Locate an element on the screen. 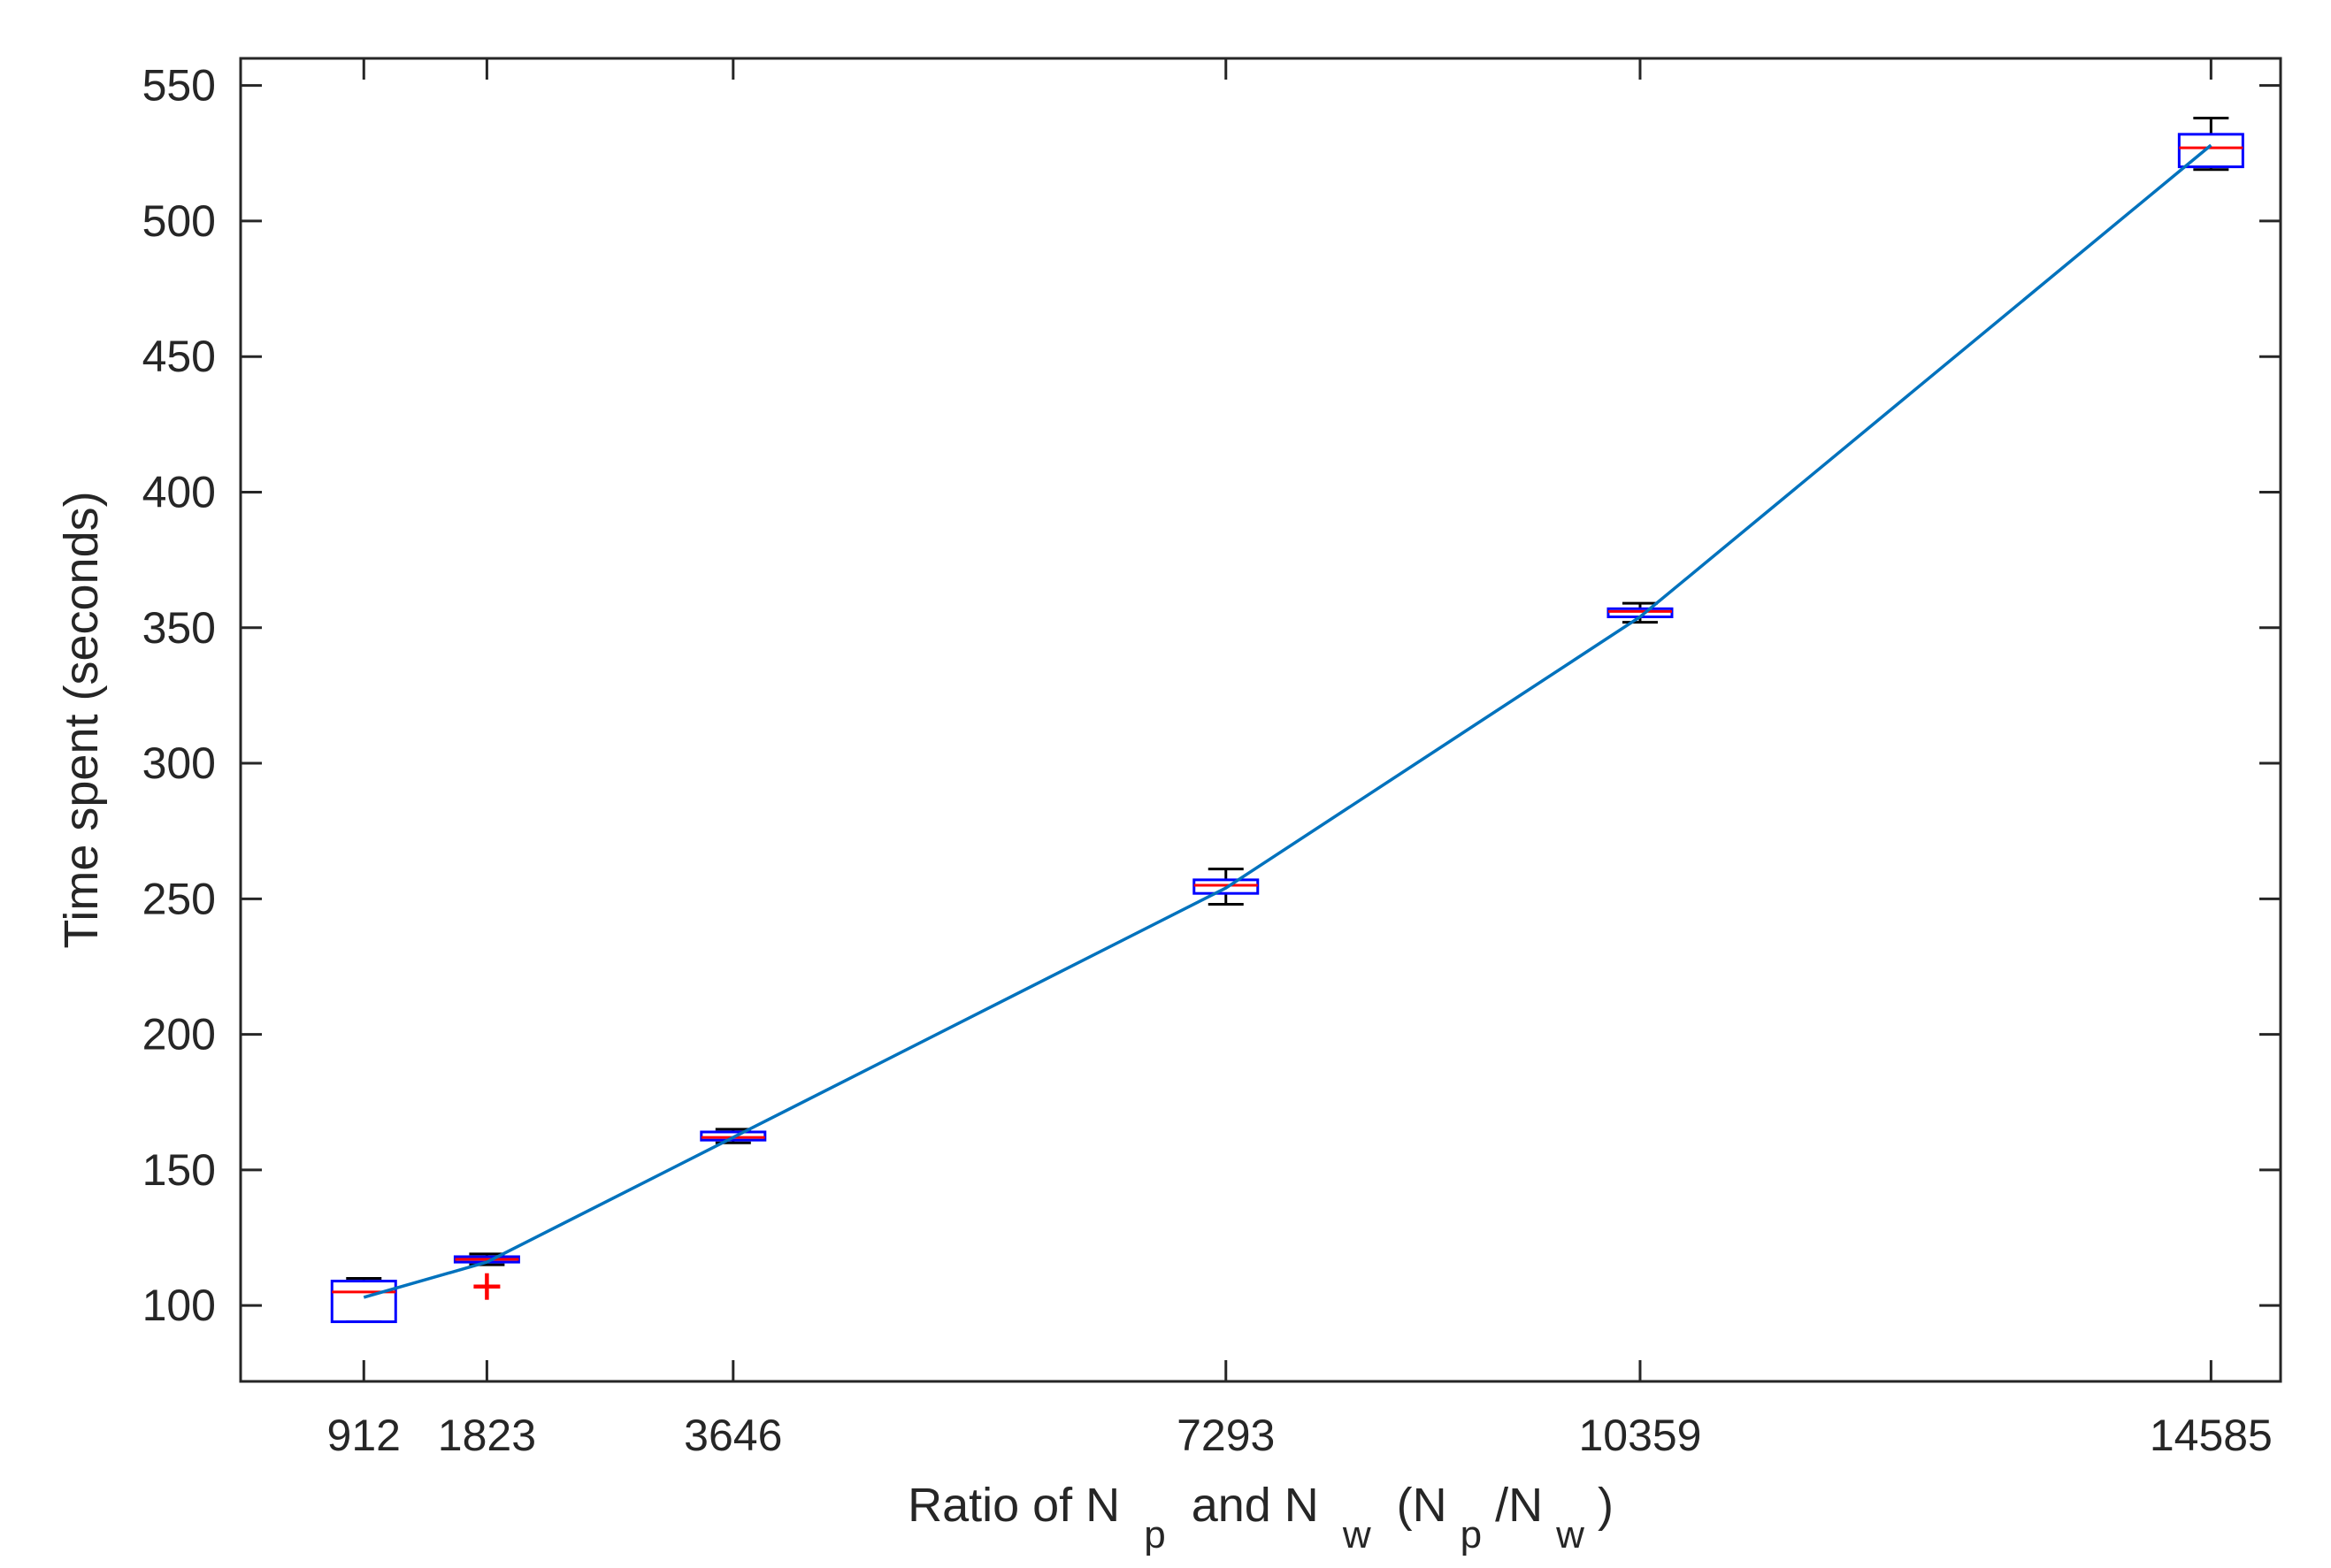 The height and width of the screenshot is (1568, 2331). y-tick-label: 550 is located at coordinates (179, 86).